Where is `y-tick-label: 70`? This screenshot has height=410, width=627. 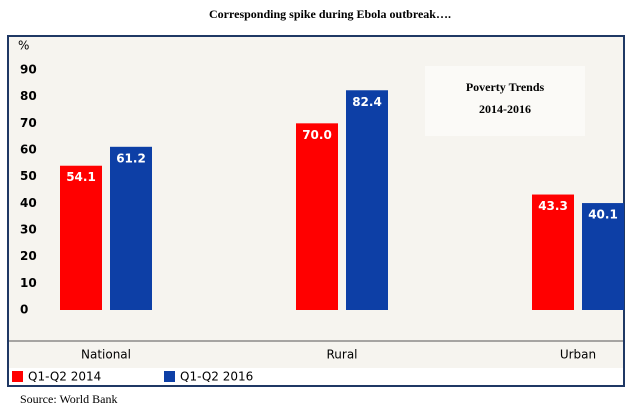
y-tick-label: 70 is located at coordinates (28, 123).